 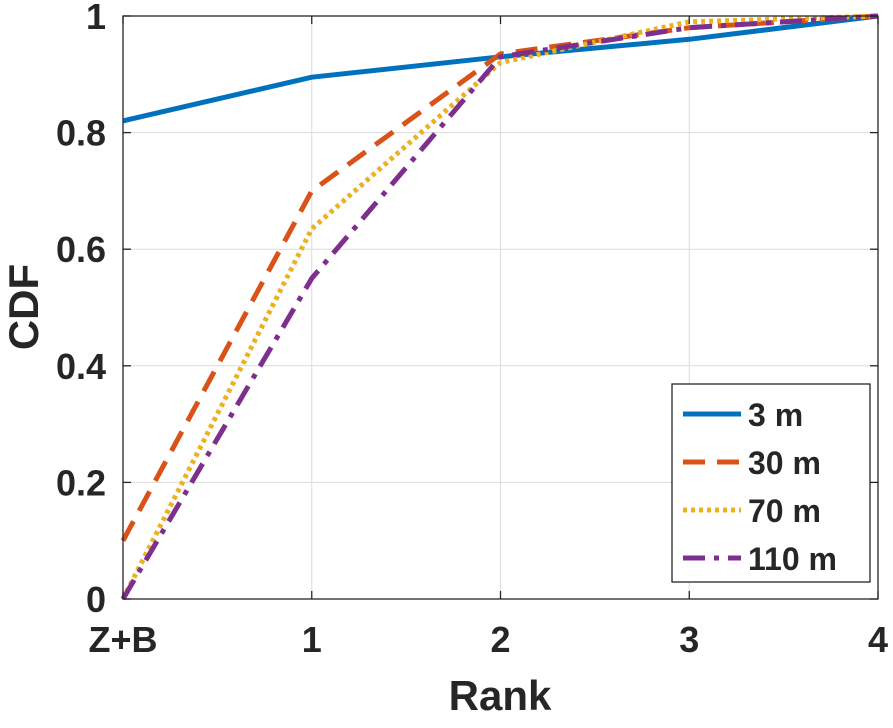 What do you see at coordinates (500, 639) in the screenshot?
I see `x-tick-label: 2` at bounding box center [500, 639].